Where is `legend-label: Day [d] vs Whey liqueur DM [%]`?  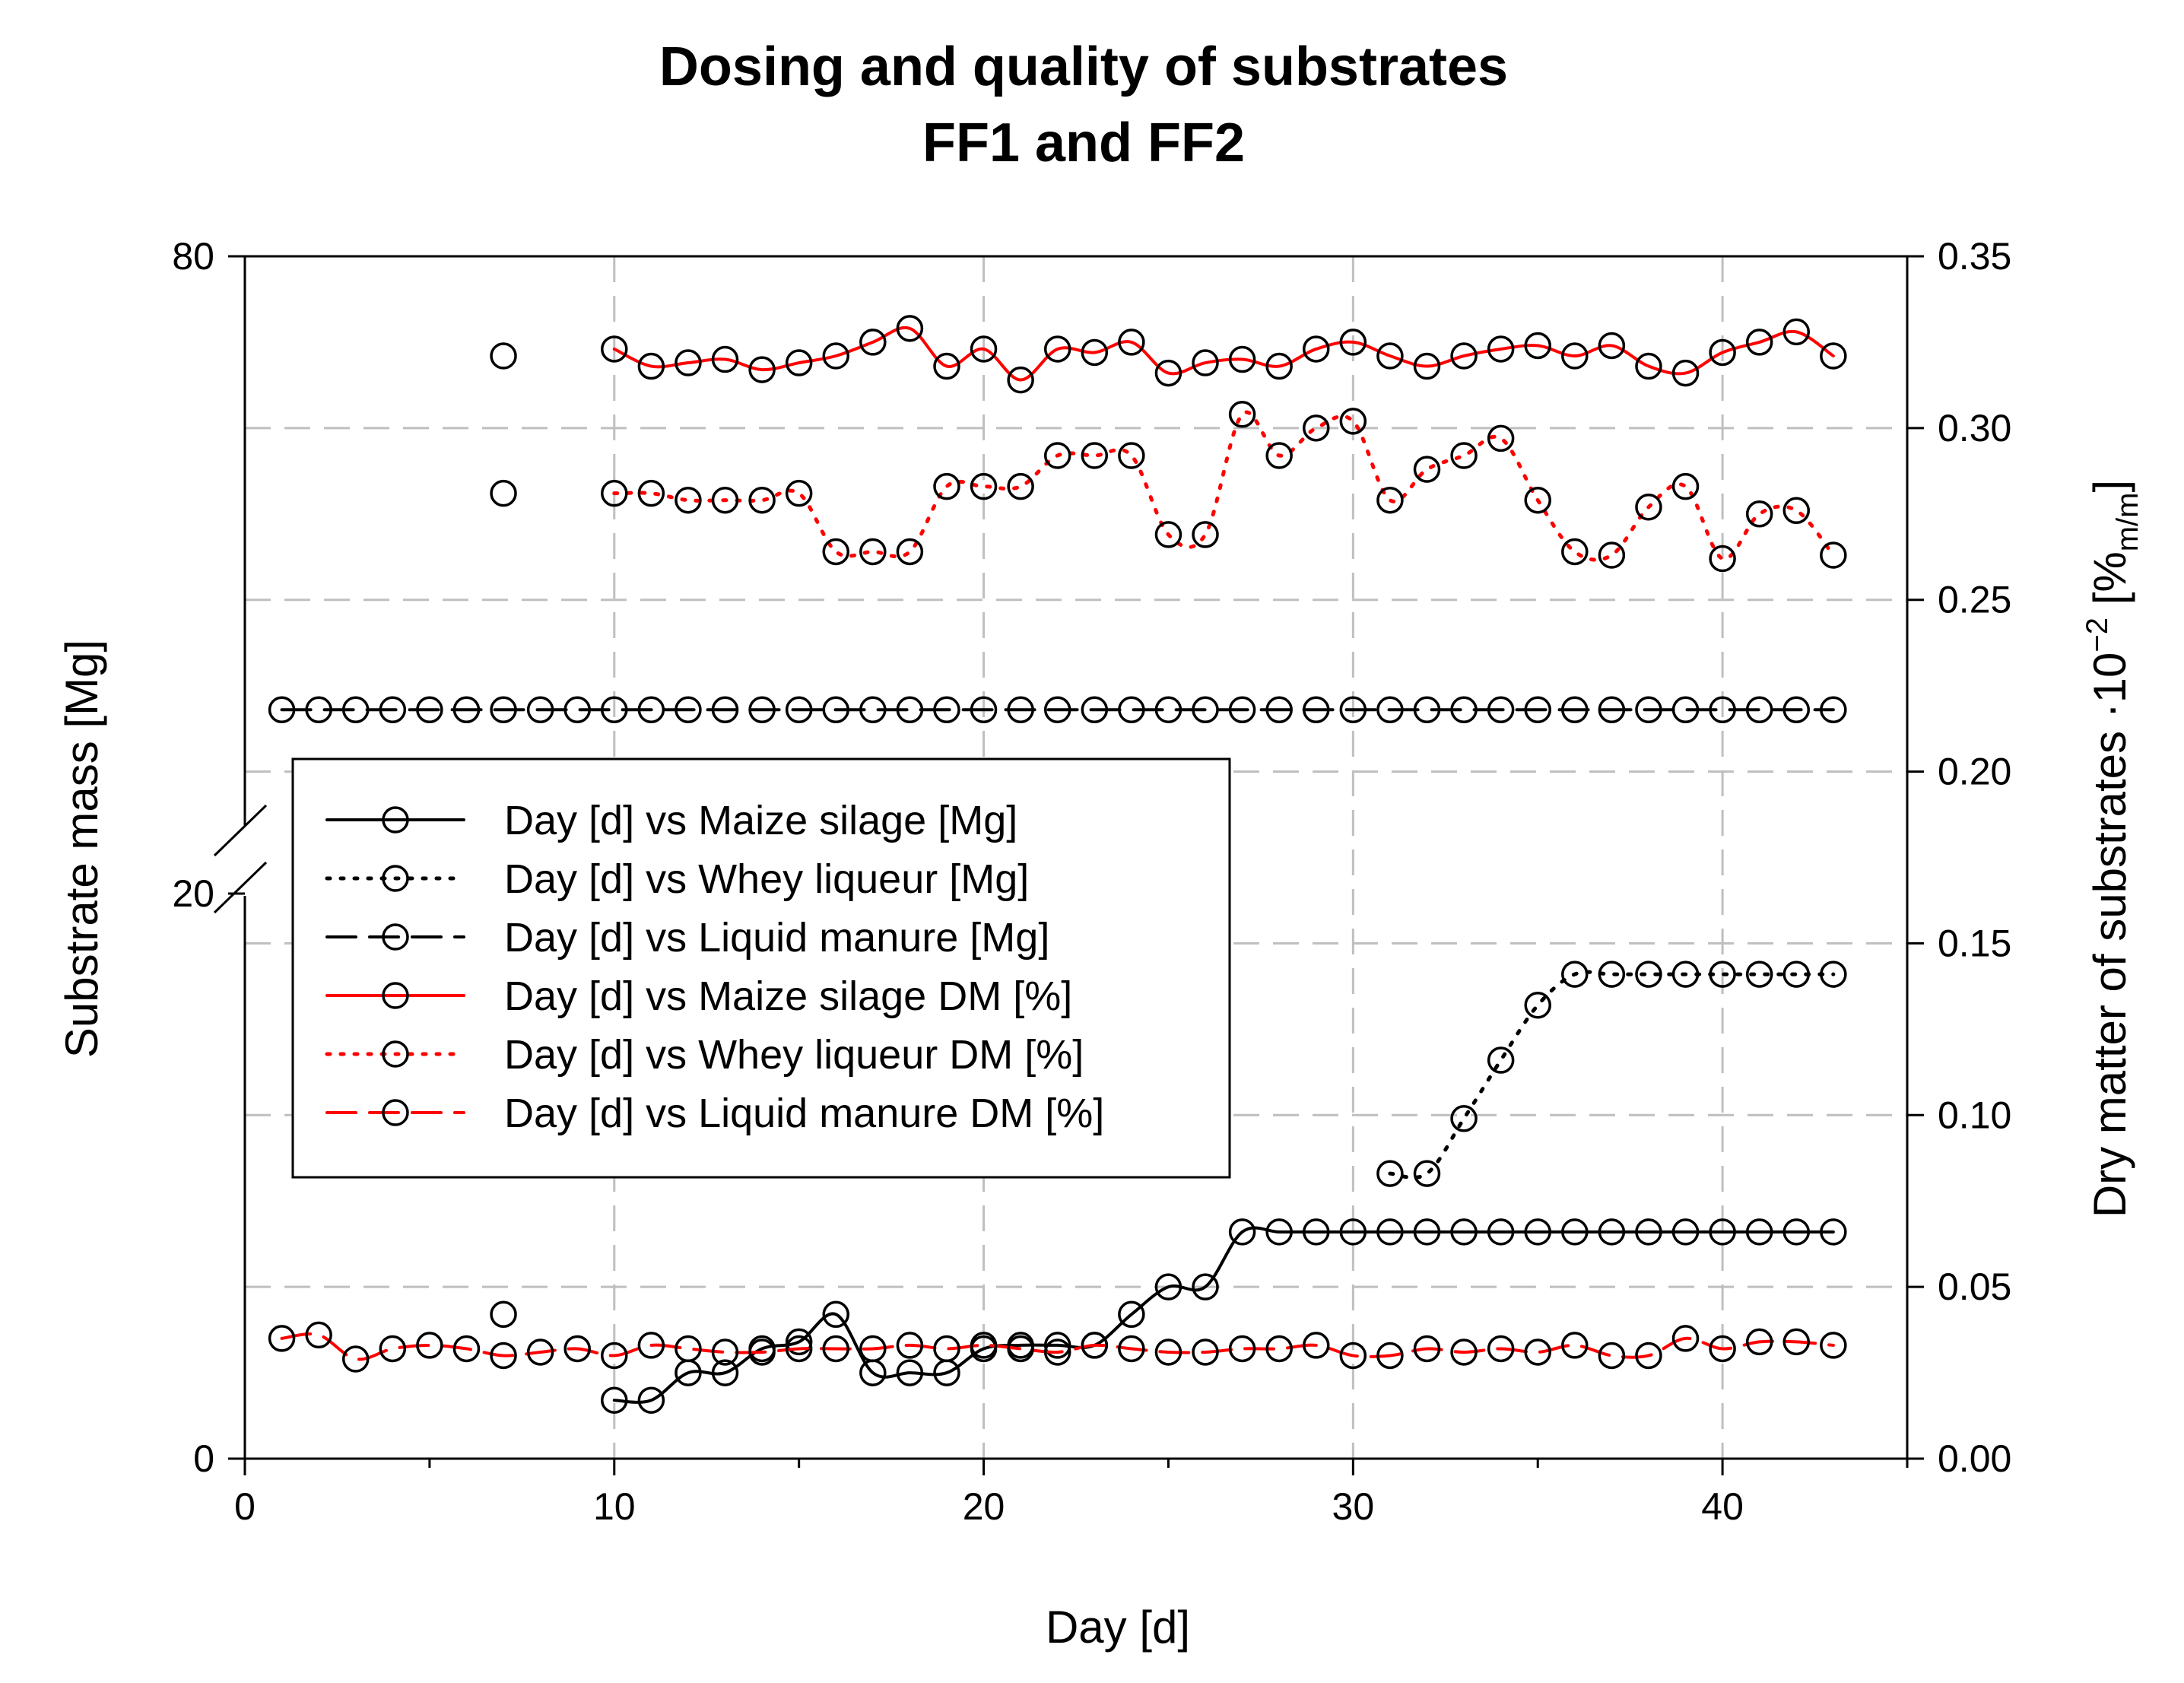 legend-label: Day [d] vs Whey liqueur DM [%] is located at coordinates (794, 1055).